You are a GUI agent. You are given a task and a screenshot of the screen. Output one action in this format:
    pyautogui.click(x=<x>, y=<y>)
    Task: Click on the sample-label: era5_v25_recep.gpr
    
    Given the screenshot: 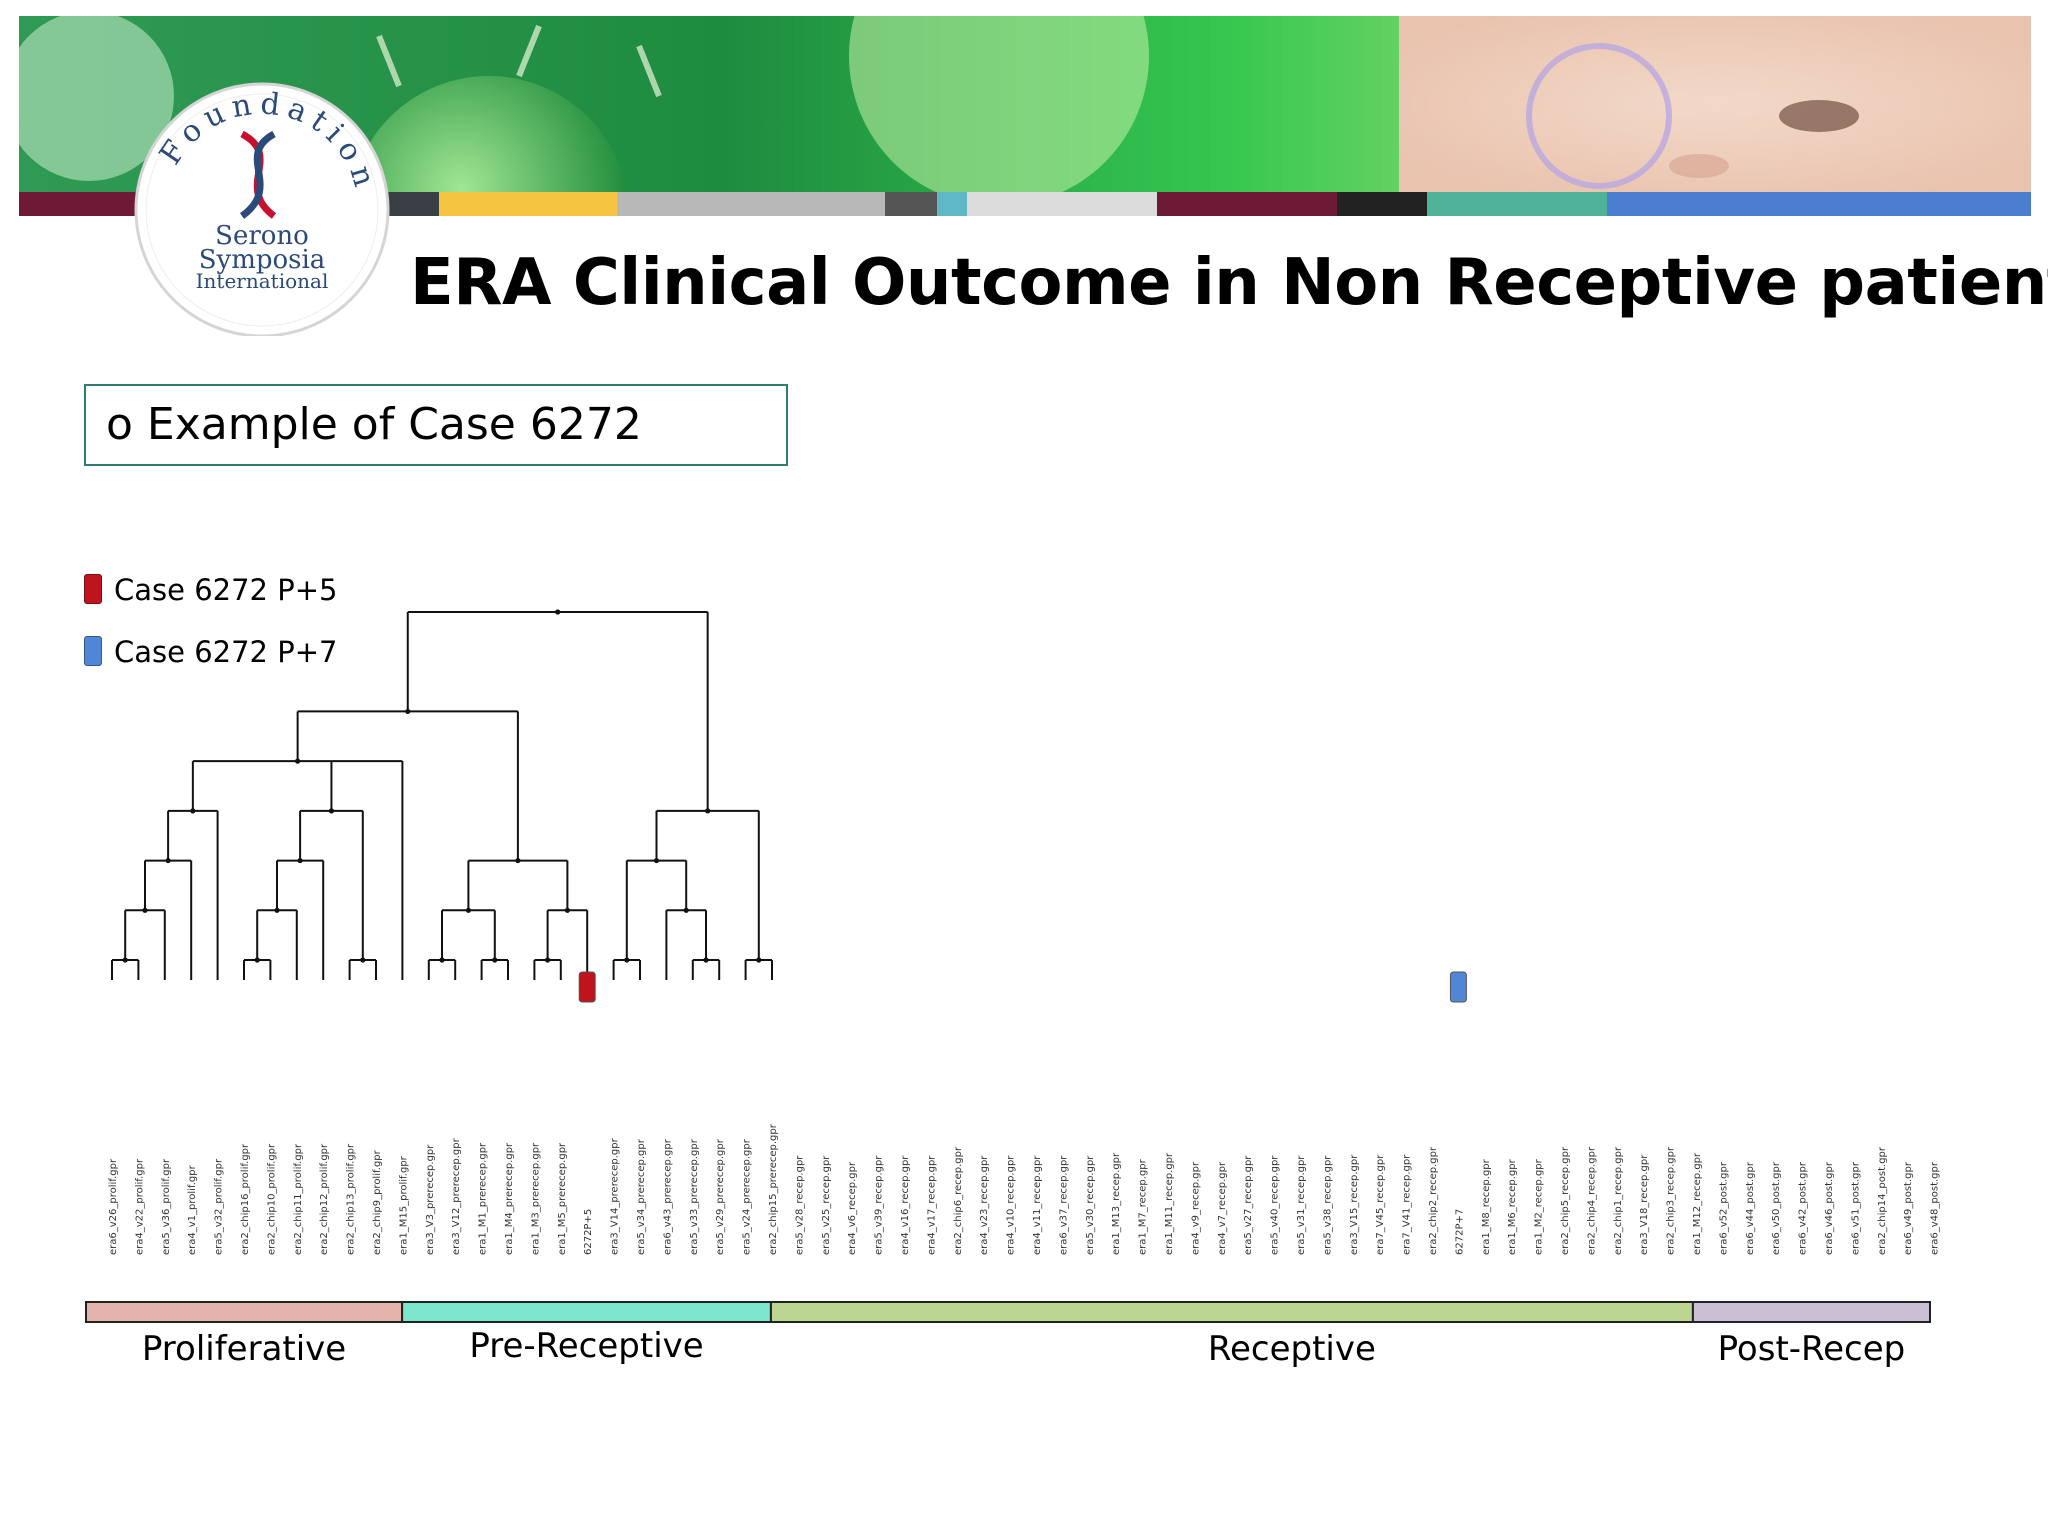 What is the action you would take?
    pyautogui.click(x=826, y=1205)
    